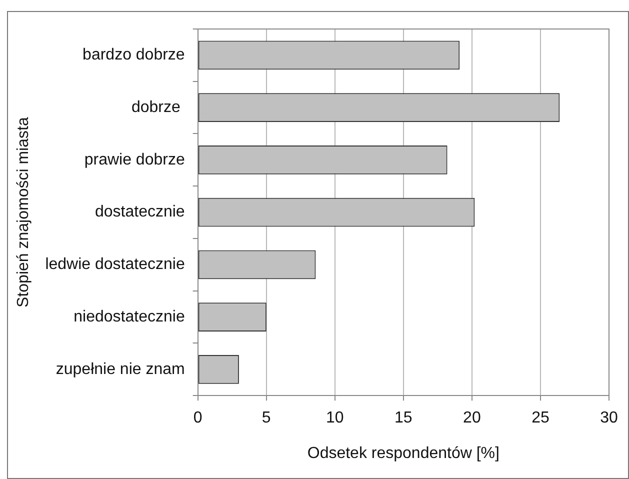 Image resolution: width=629 pixels, height=479 pixels. I want to click on x-tick-label: 10, so click(335, 418).